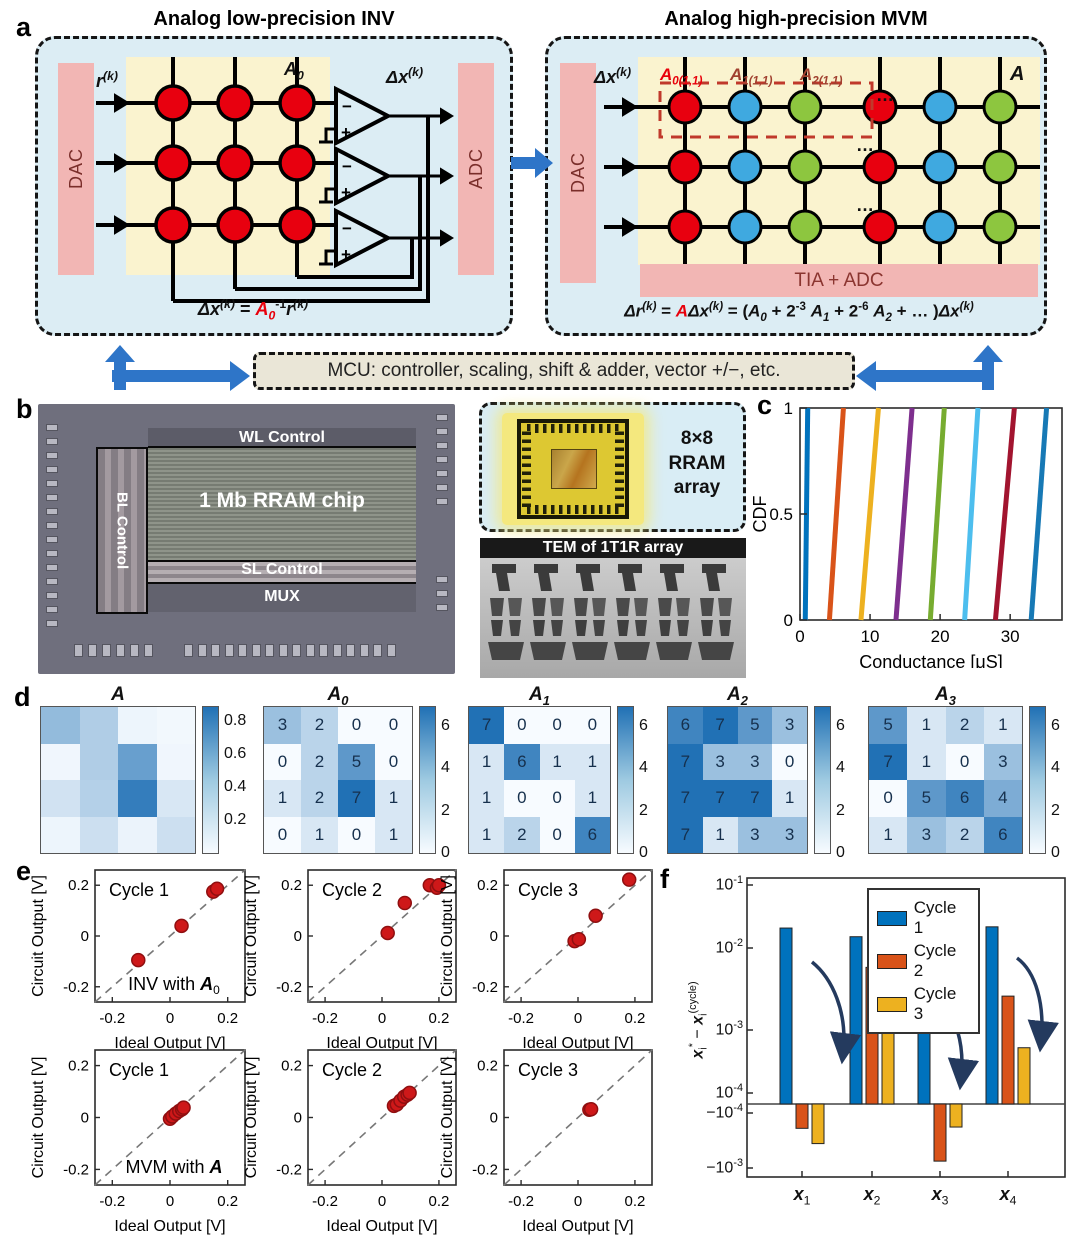 Image resolution: width=1080 pixels, height=1239 pixels. Describe the element at coordinates (274, 19) in the screenshot. I see `inv-title: Analog low-precision INV` at that location.